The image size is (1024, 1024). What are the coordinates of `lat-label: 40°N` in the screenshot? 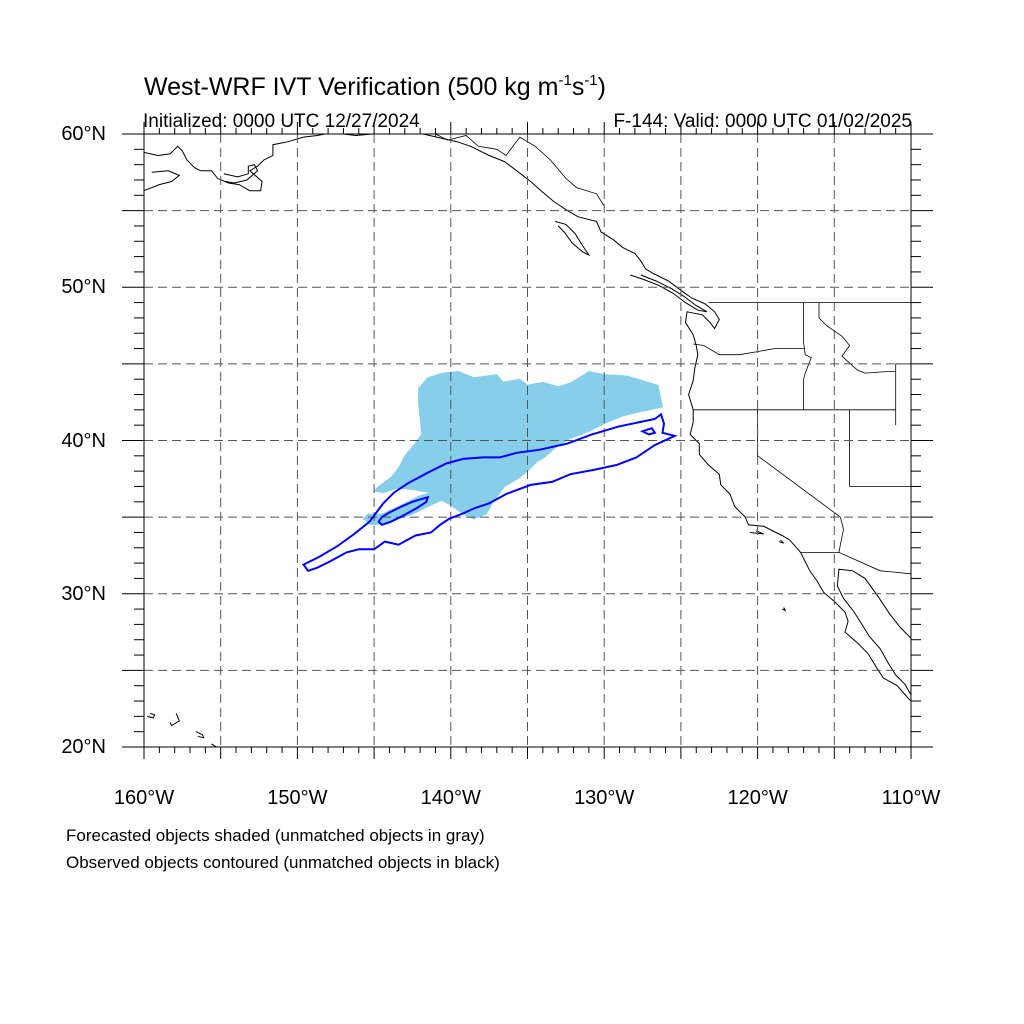 It's located at (83, 440).